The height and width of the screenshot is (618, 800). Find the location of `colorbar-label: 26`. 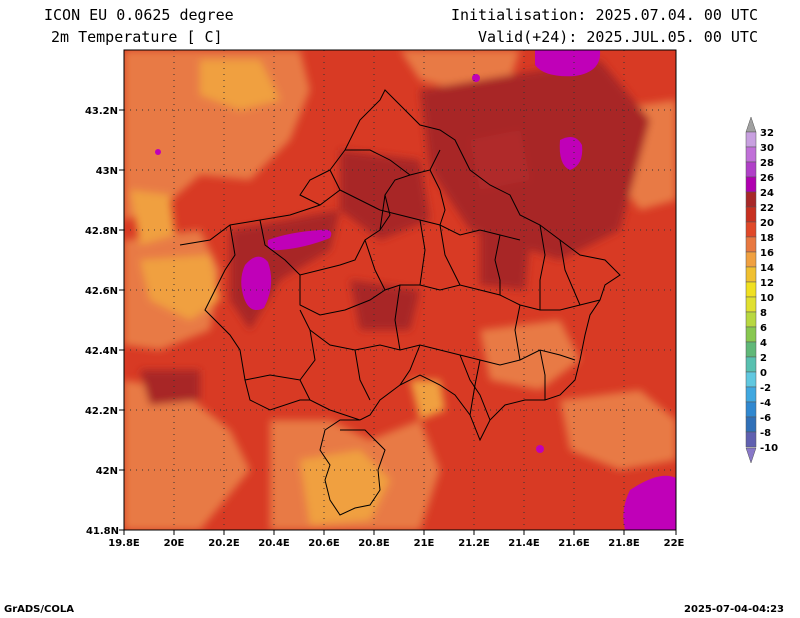

colorbar-label: 26 is located at coordinates (767, 178).